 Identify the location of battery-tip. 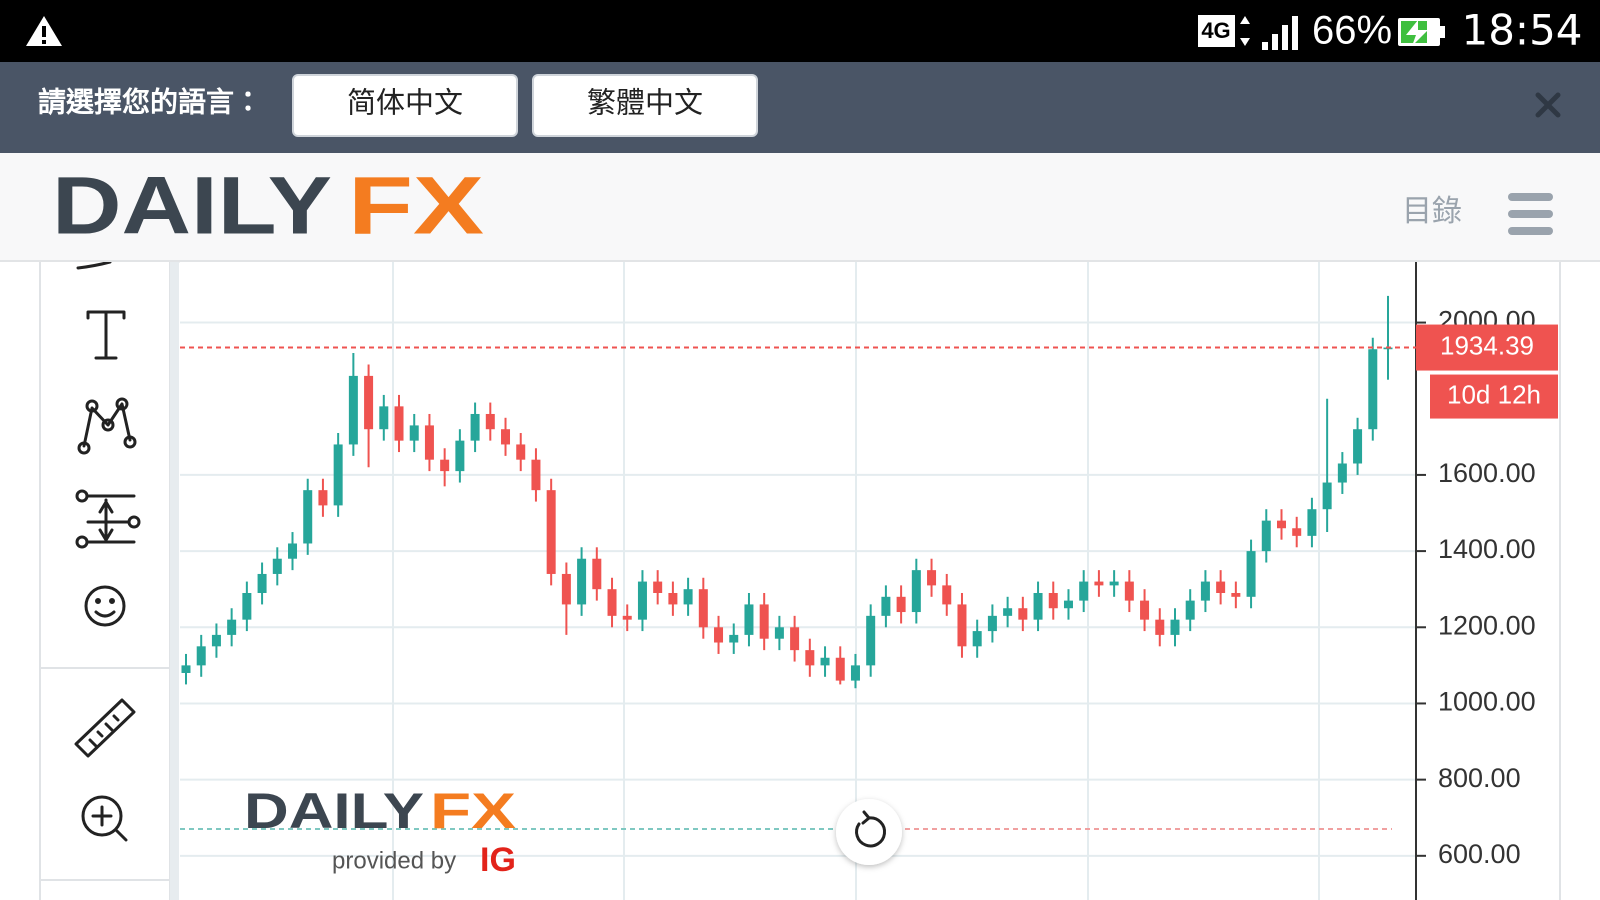
(1442, 32).